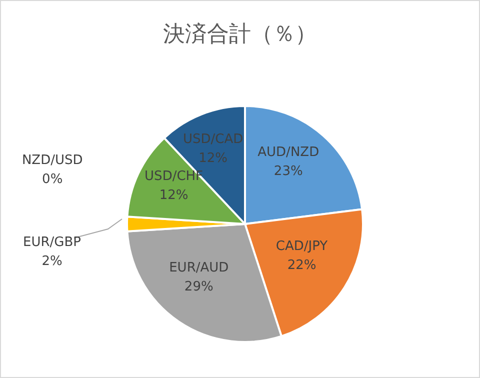  Describe the element at coordinates (52, 242) in the screenshot. I see `slice-label: EUR/GBP` at that location.